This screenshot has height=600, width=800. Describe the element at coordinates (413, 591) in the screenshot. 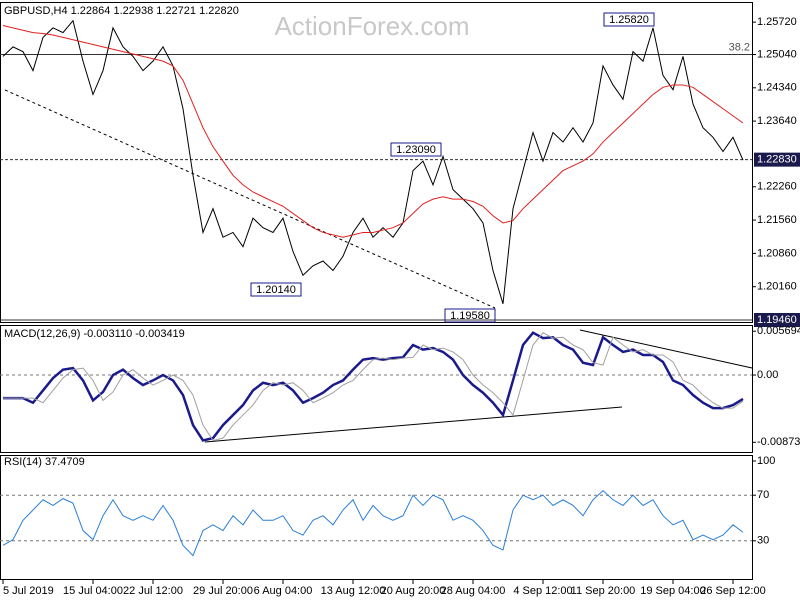

I see `x-tick-label: 20 Aug 20:00` at that location.